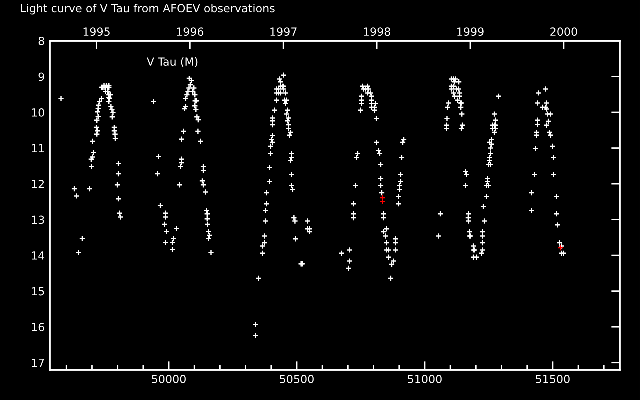 The image size is (640, 400). I want to click on y-tick-label: 8, so click(41, 41).